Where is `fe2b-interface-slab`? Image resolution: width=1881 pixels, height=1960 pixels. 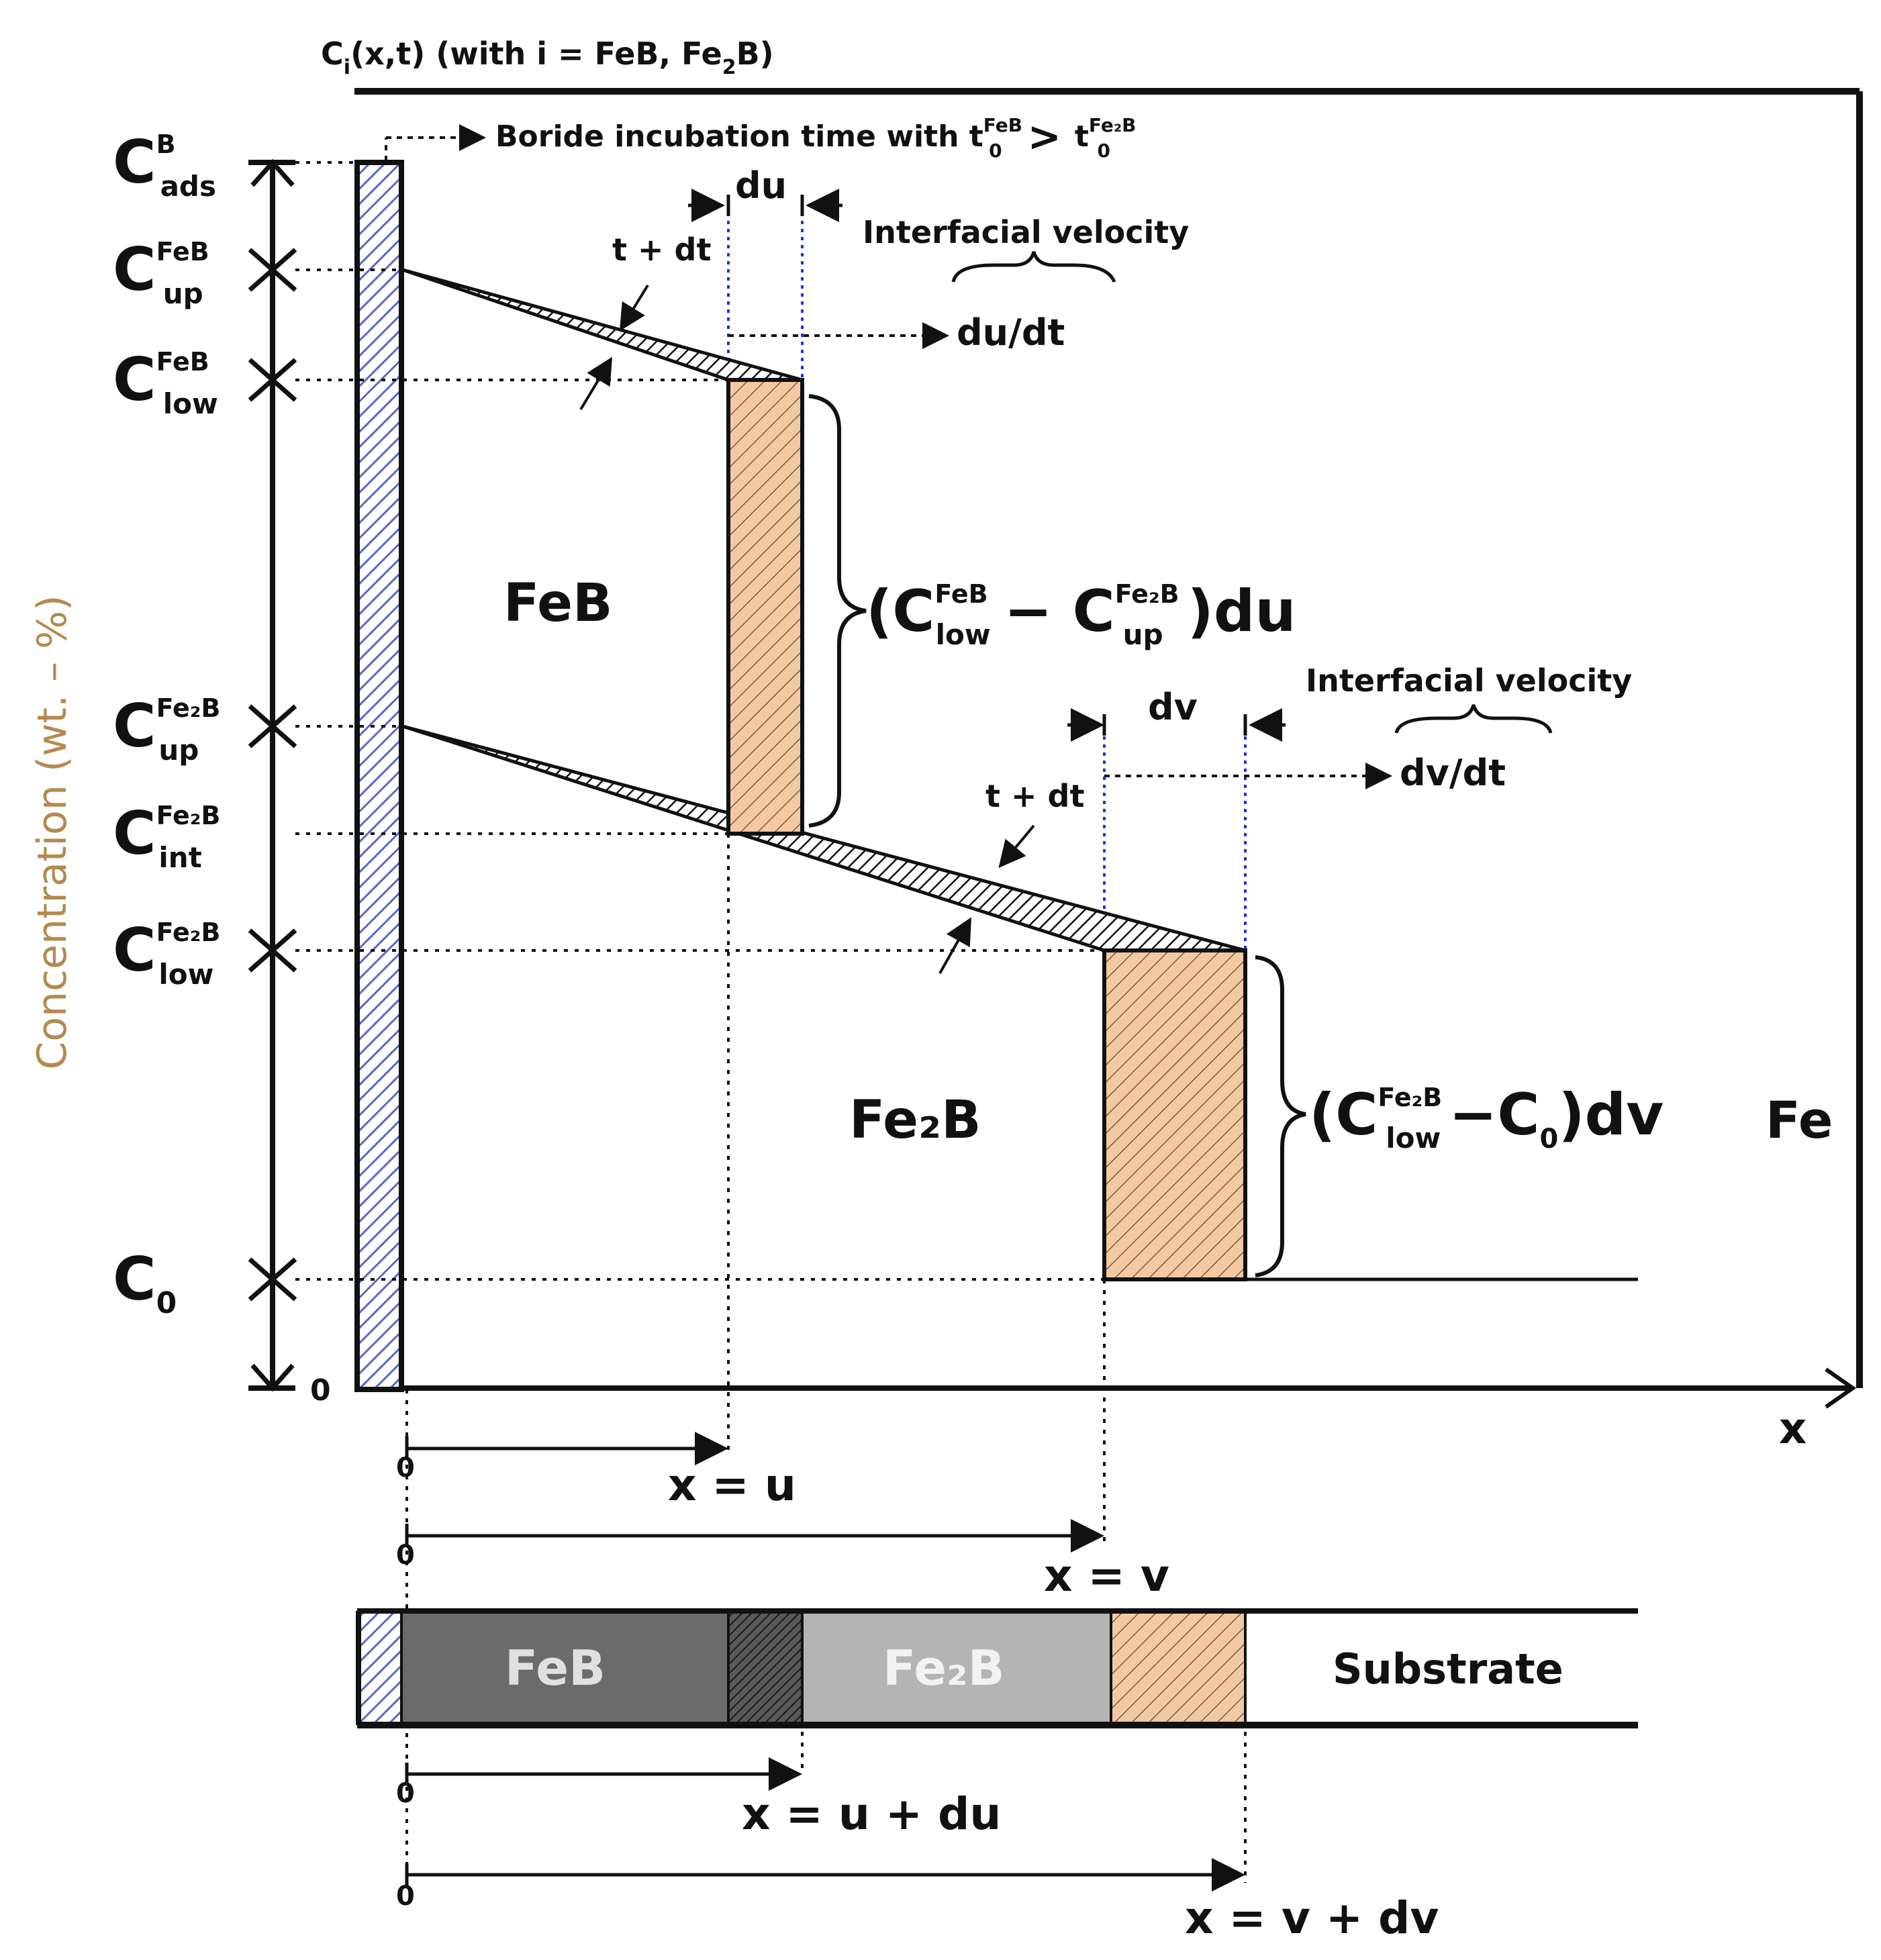
fe2b-interface-slab is located at coordinates (1174, 1114).